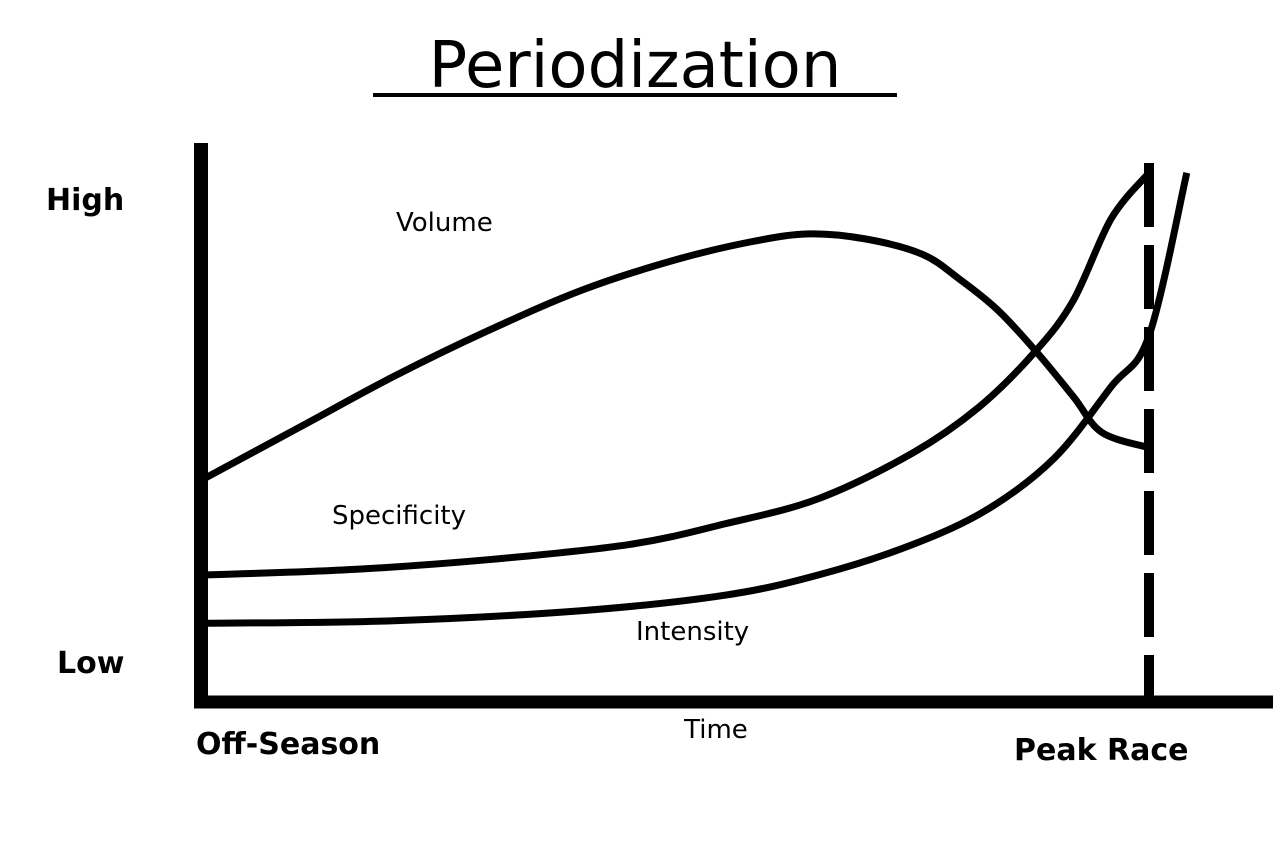 The width and height of the screenshot is (1280, 853). What do you see at coordinates (90, 663) in the screenshot?
I see `y-tick-label-low: Low` at bounding box center [90, 663].